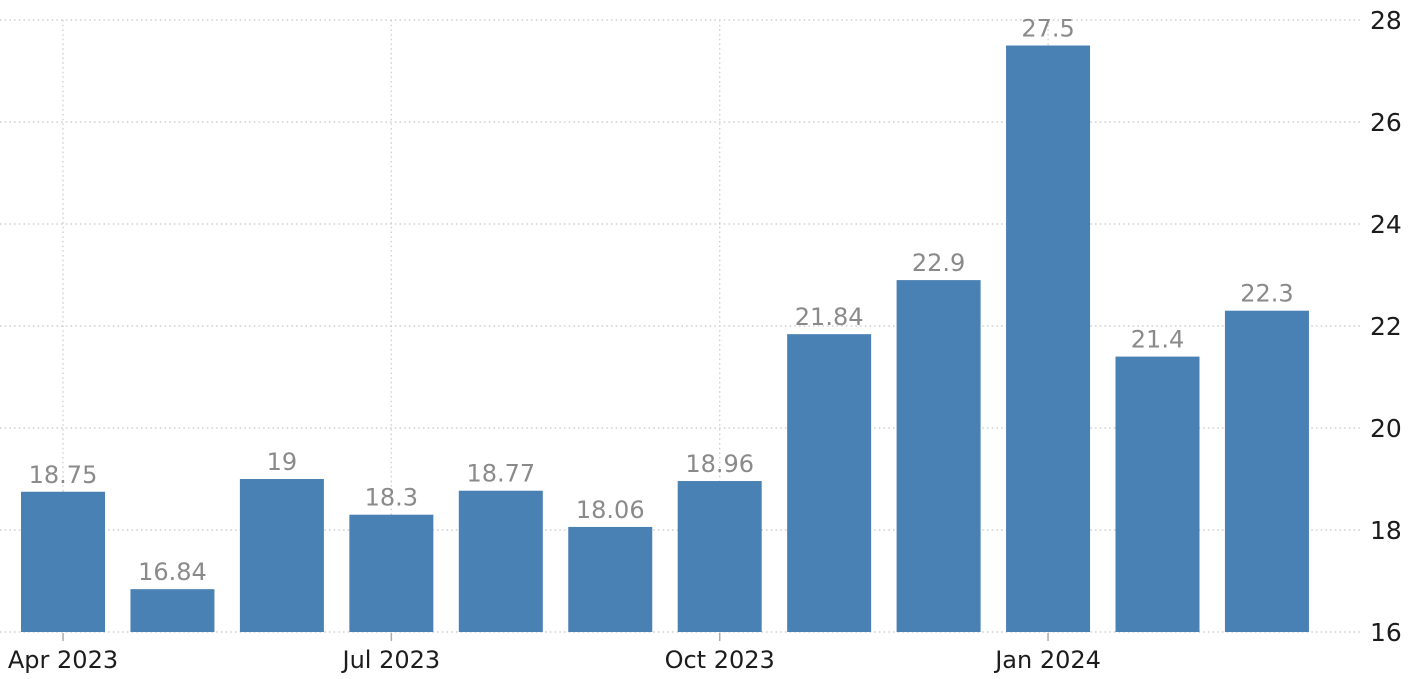 The height and width of the screenshot is (679, 1419). What do you see at coordinates (720, 660) in the screenshot?
I see `x-axis-label: Oct 2023` at bounding box center [720, 660].